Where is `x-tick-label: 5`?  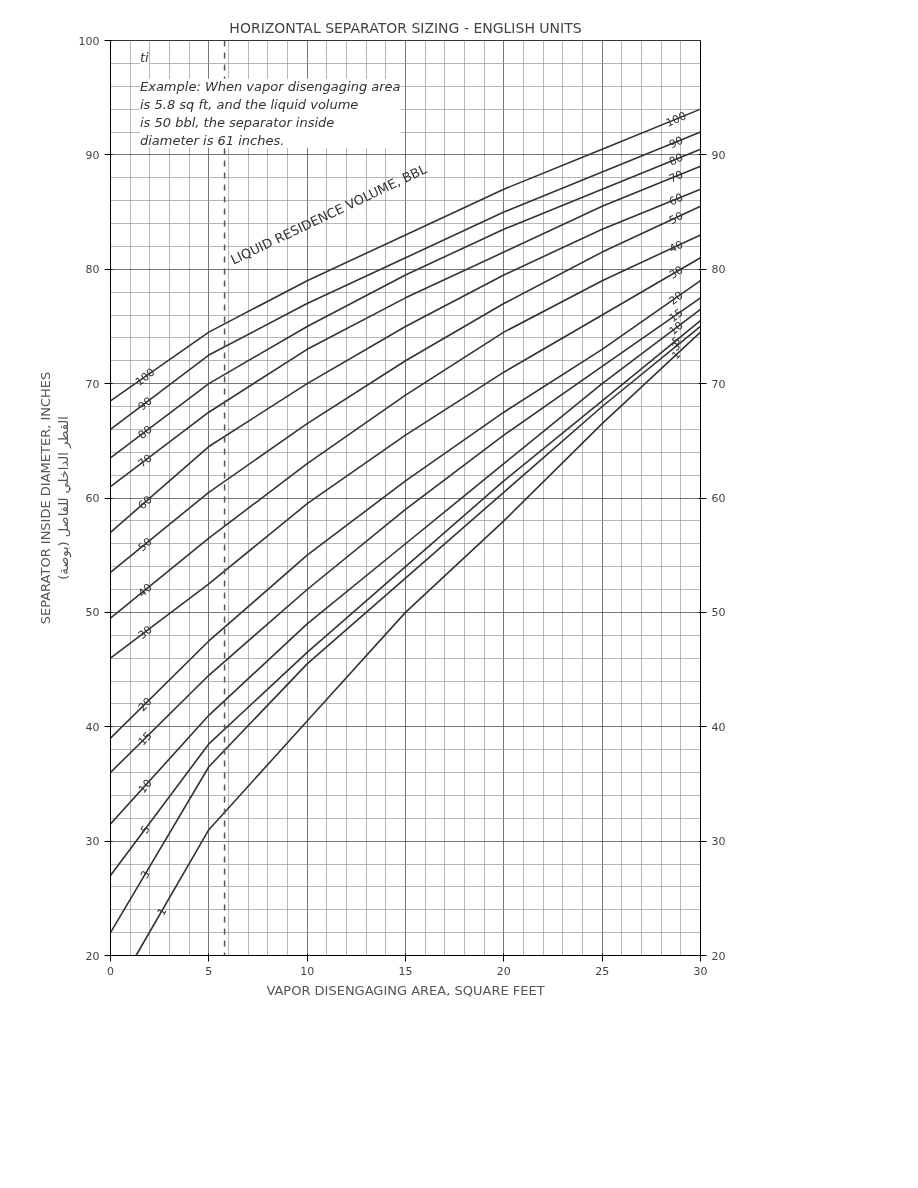
x-tick-label: 5 is located at coordinates (209, 971).